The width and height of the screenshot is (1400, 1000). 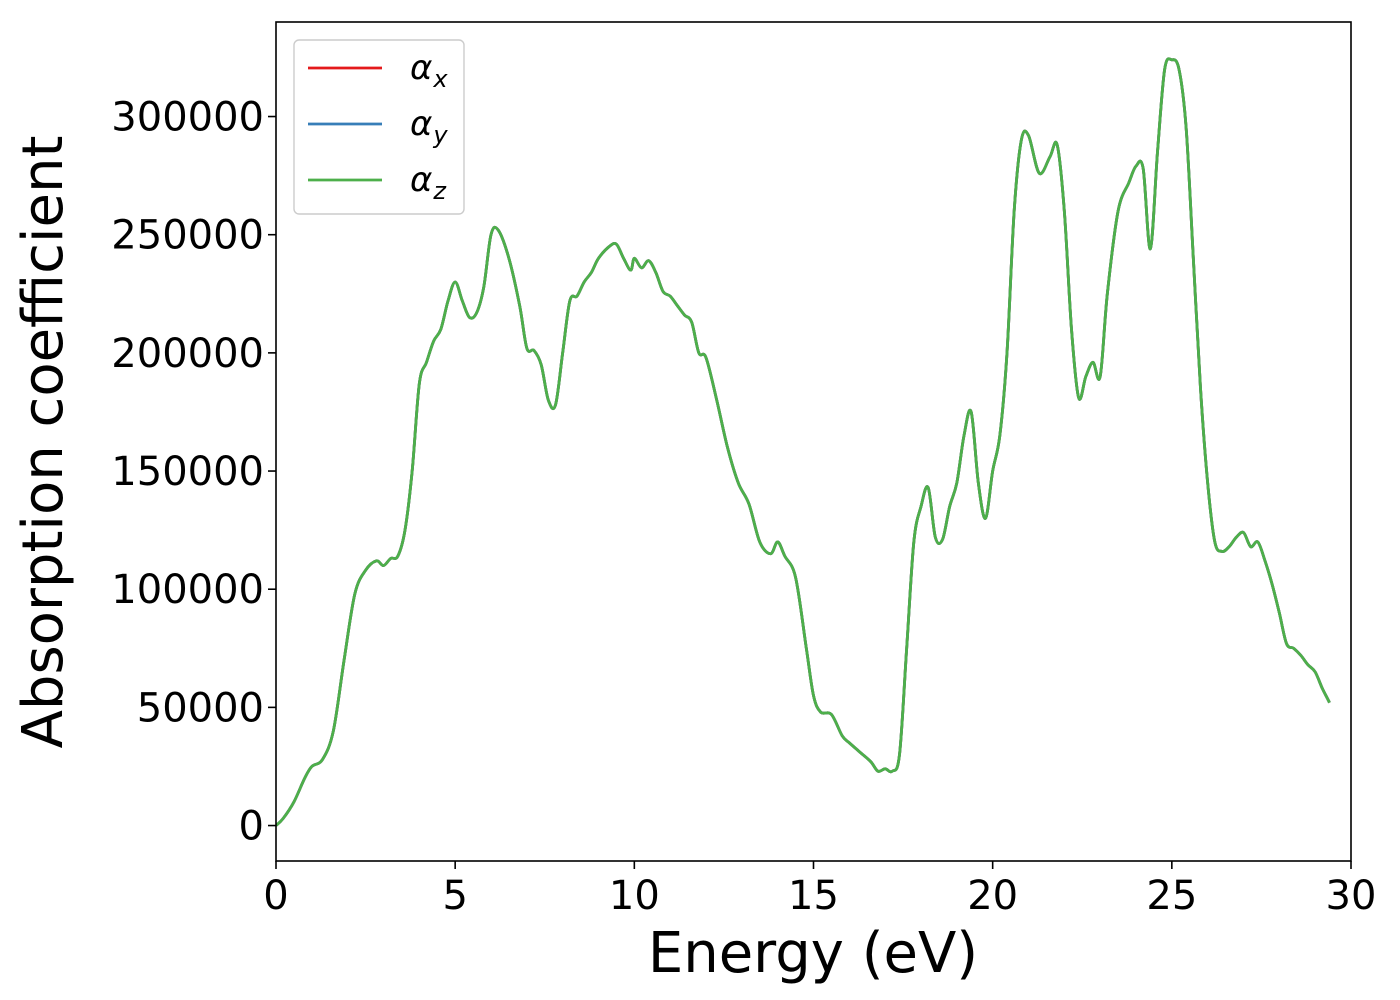 I want to click on x-axis-title: Energy (eV), so click(x=813, y=953).